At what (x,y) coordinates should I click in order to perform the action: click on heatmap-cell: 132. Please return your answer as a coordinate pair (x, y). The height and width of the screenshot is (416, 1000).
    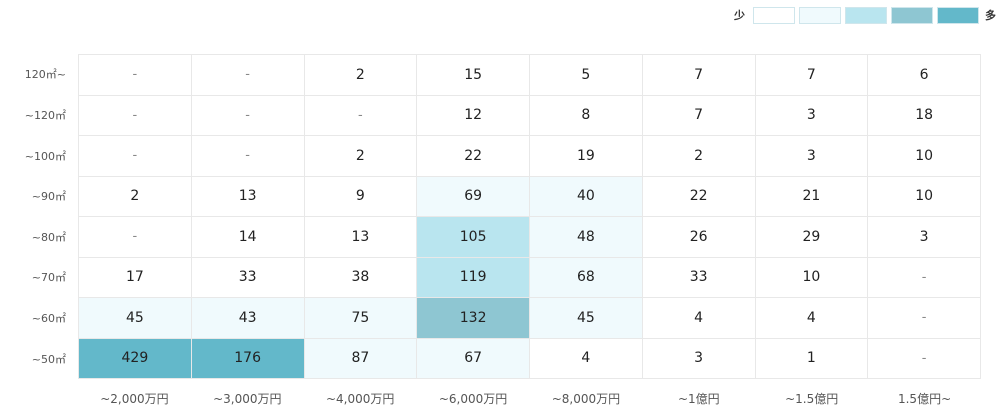
    Looking at the image, I should click on (473, 318).